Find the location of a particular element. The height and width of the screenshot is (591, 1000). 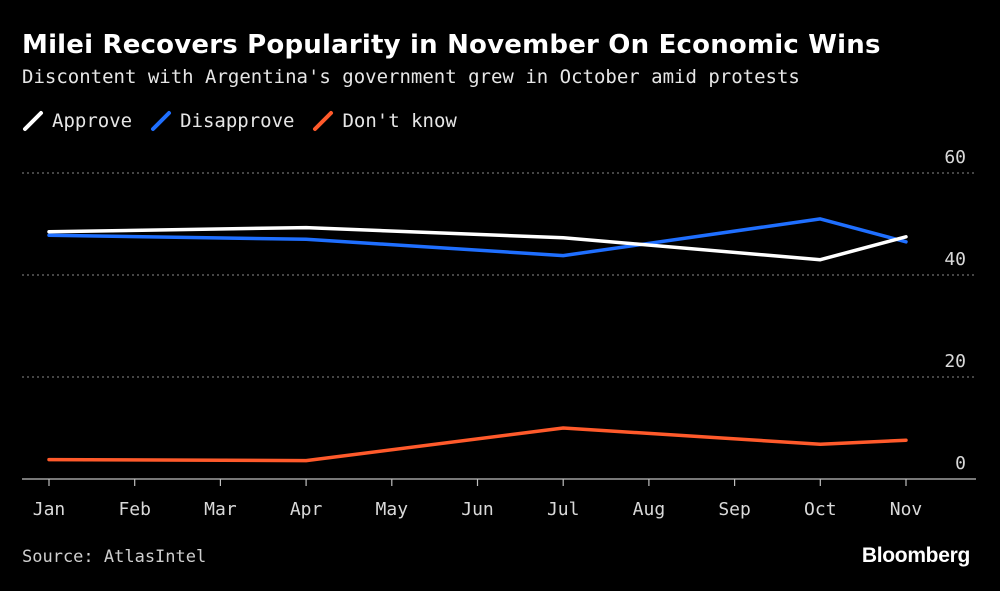

x-tick-label-may: May is located at coordinates (392, 509).